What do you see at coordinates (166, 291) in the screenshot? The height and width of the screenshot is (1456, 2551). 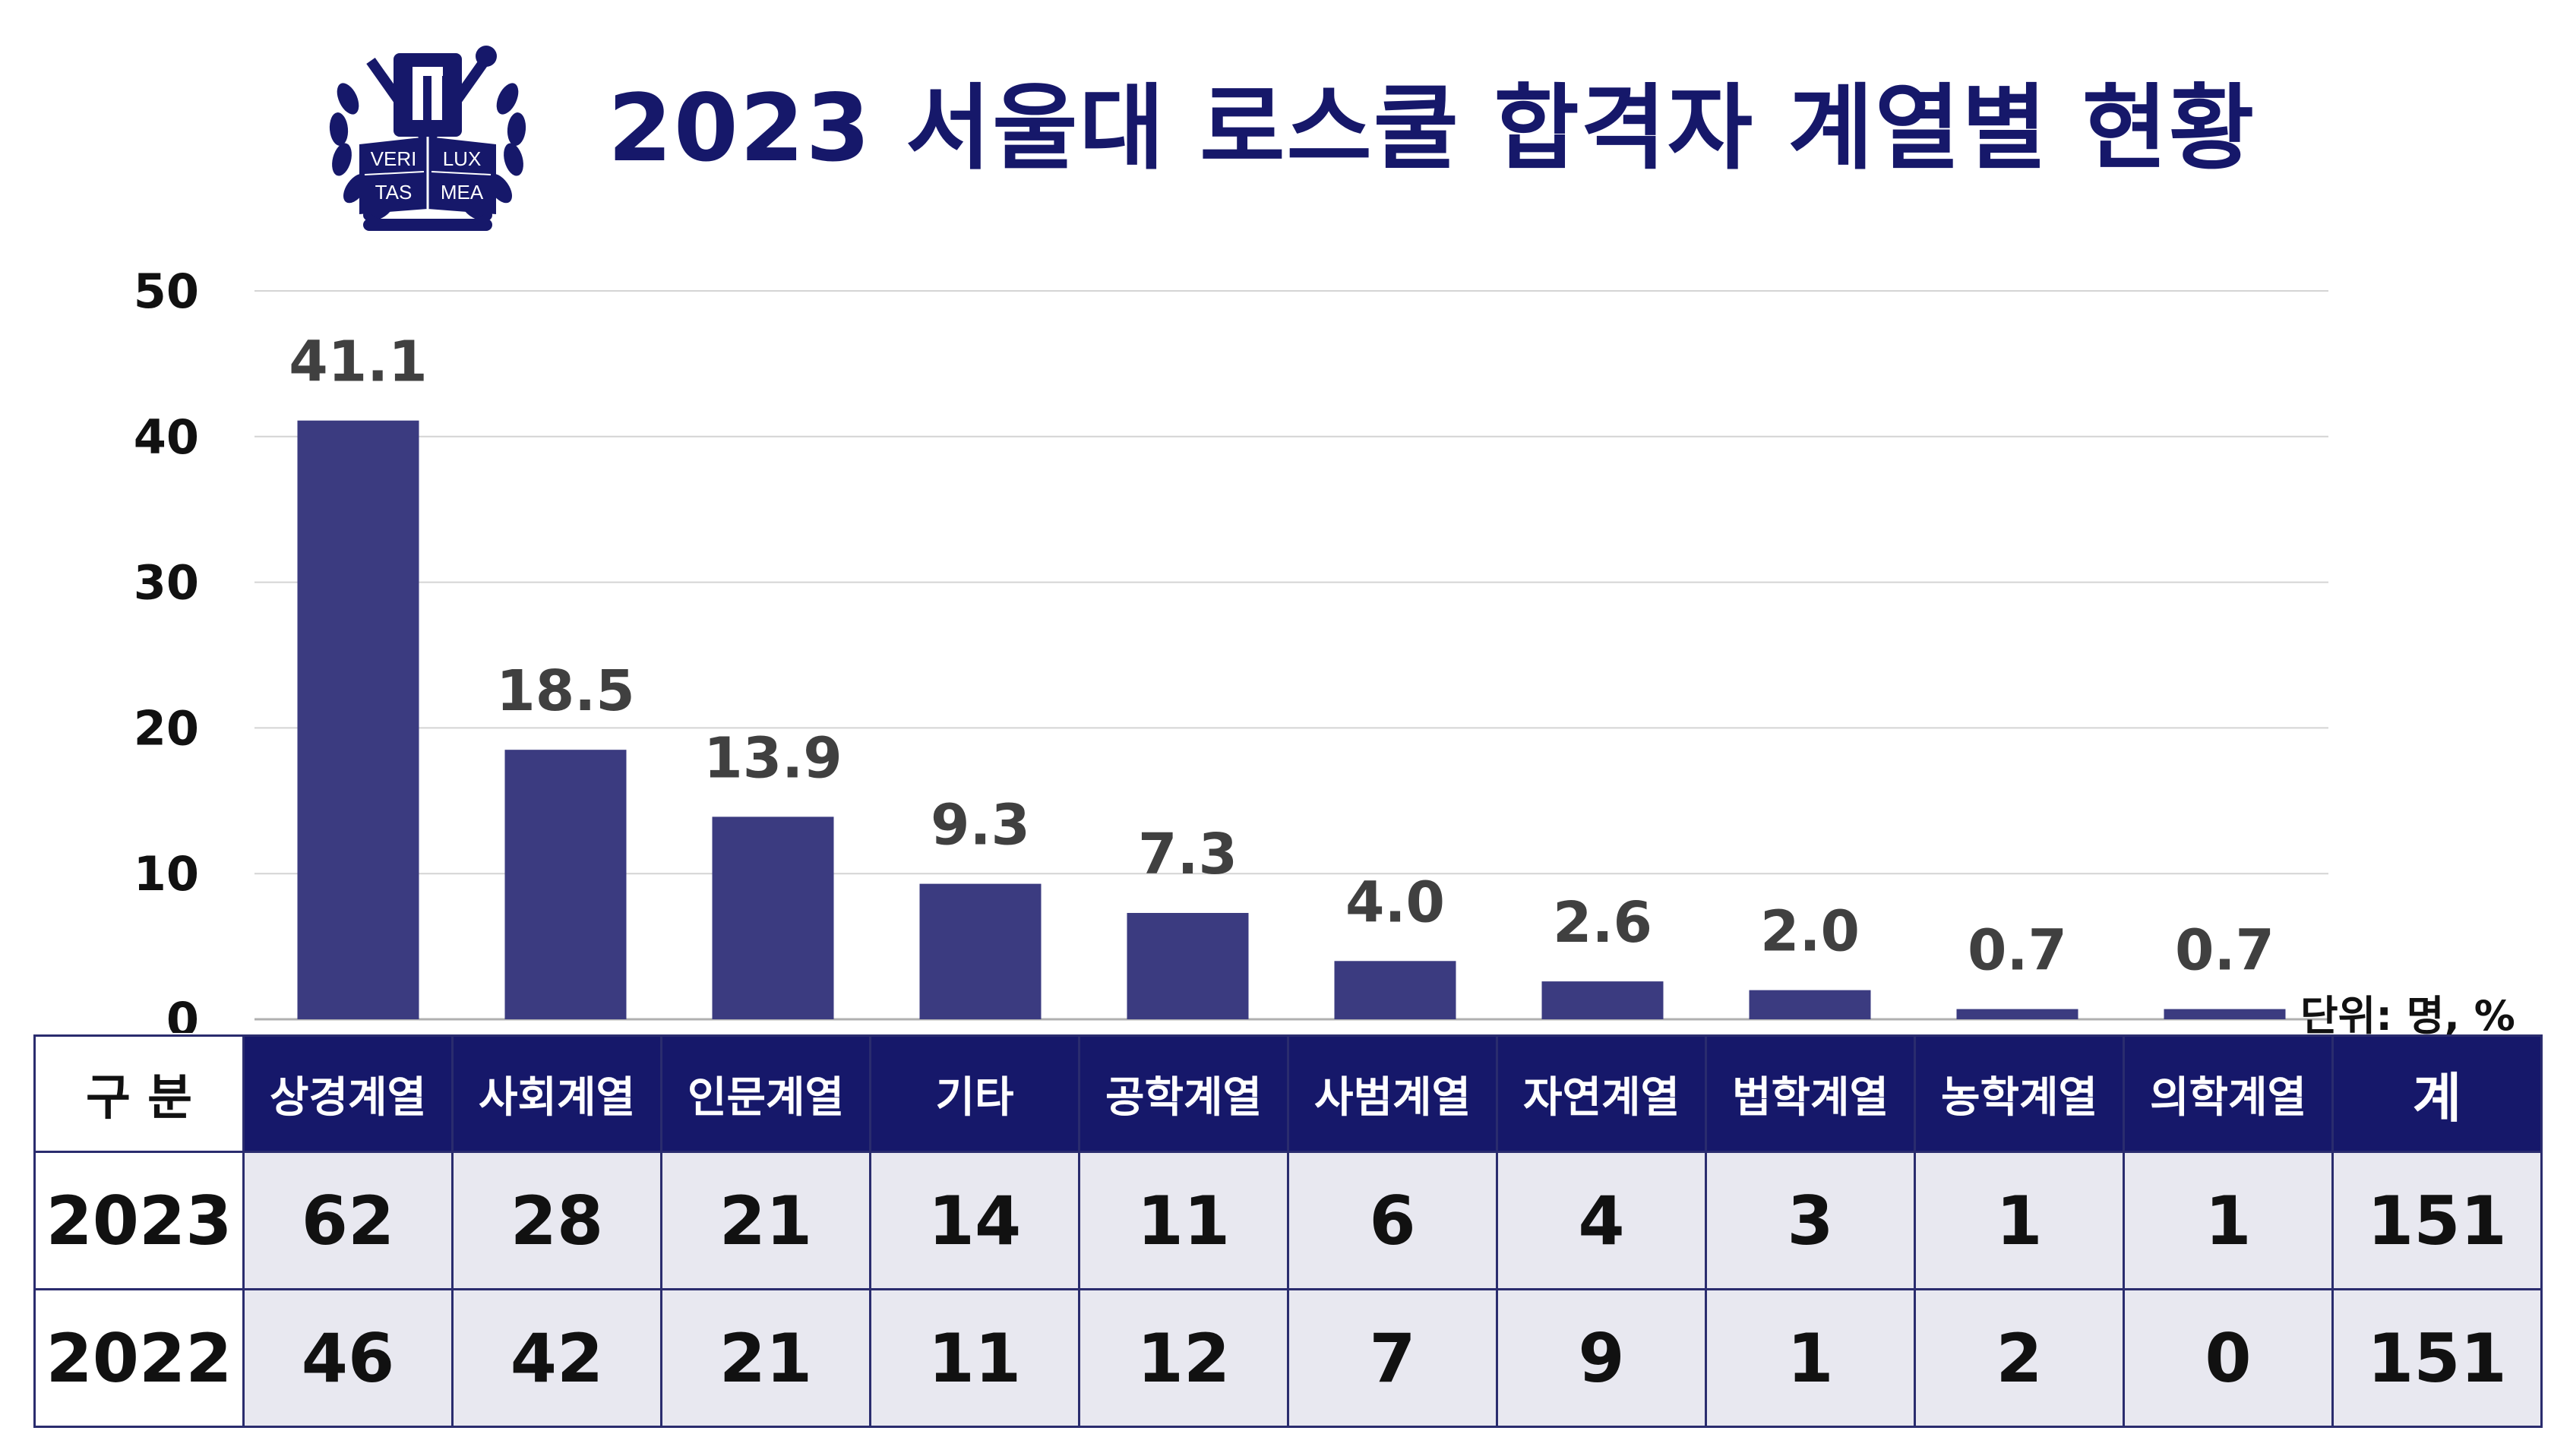 I see `y-tick-label: 50` at bounding box center [166, 291].